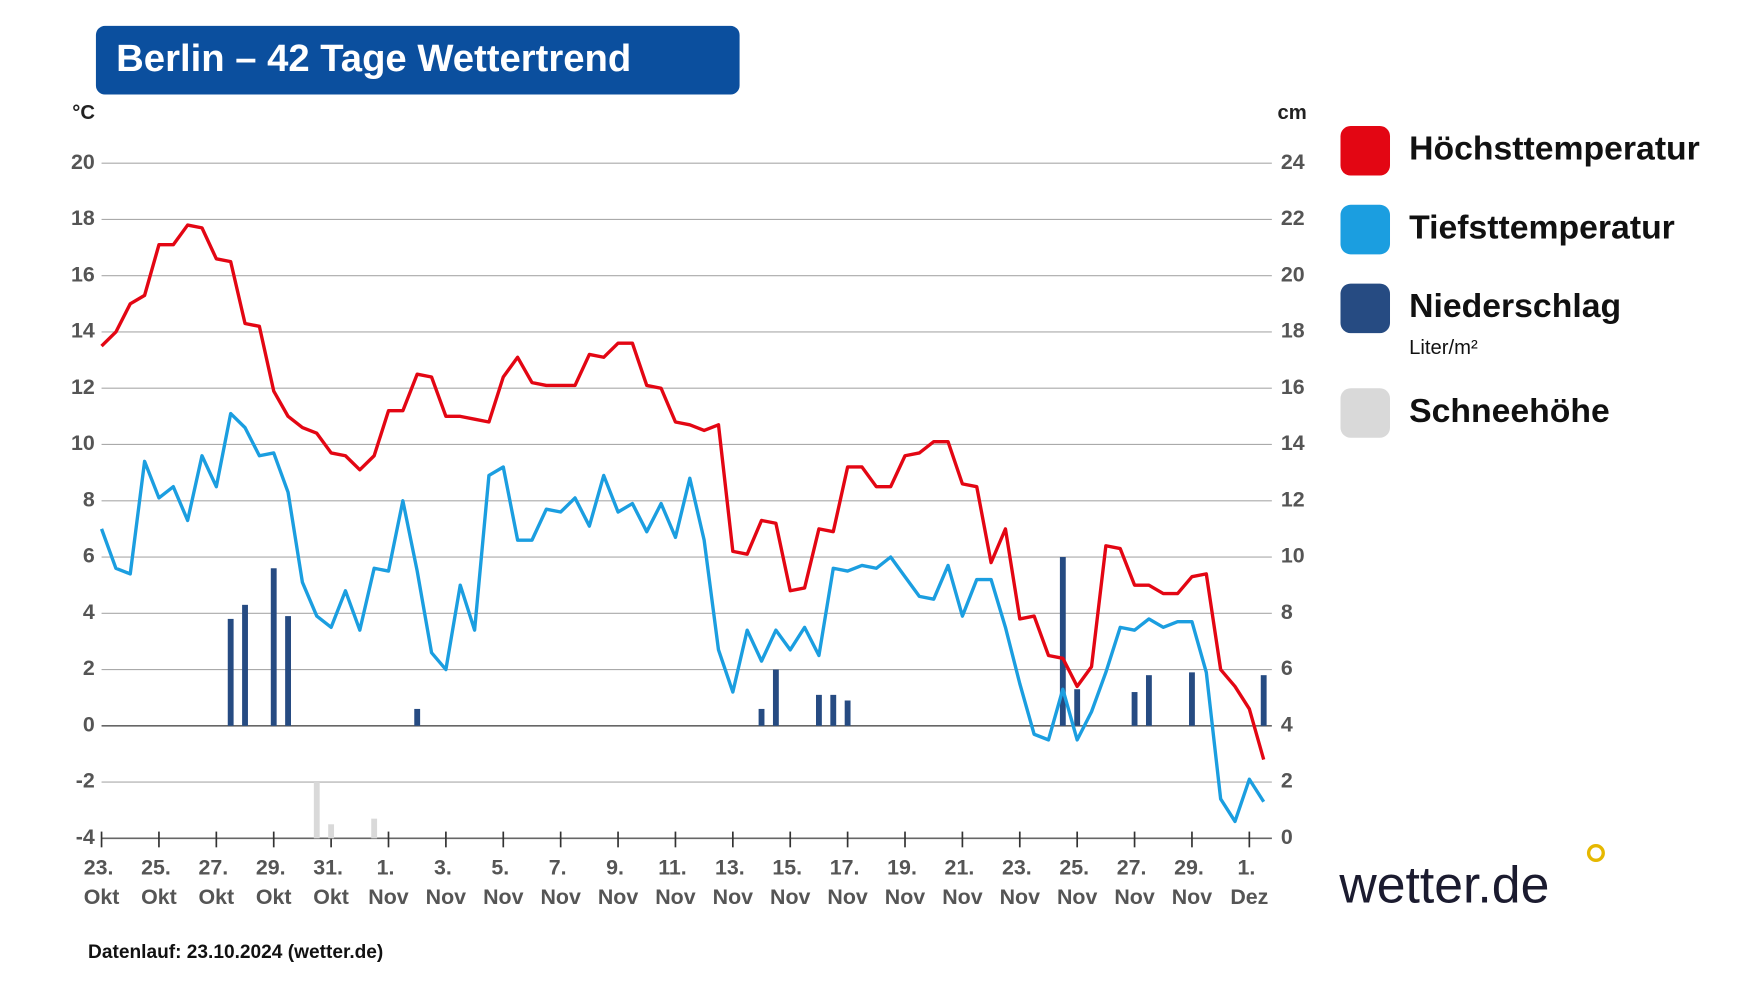 The height and width of the screenshot is (988, 1756). I want to click on y-tick-label: 16, so click(83, 274).